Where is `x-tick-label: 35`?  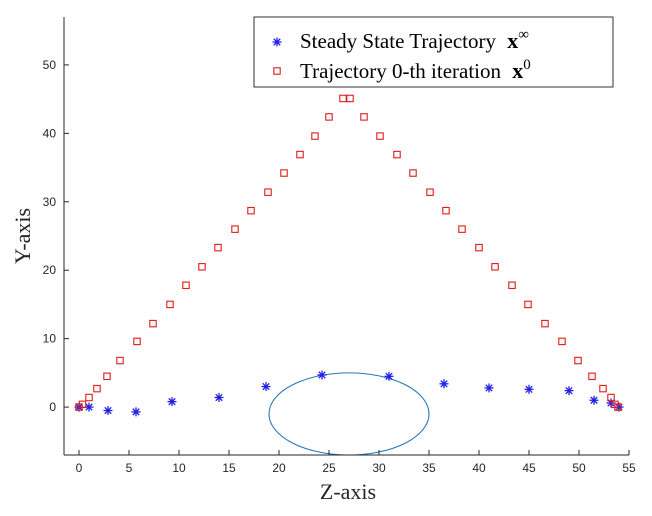
x-tick-label: 35 is located at coordinates (429, 468).